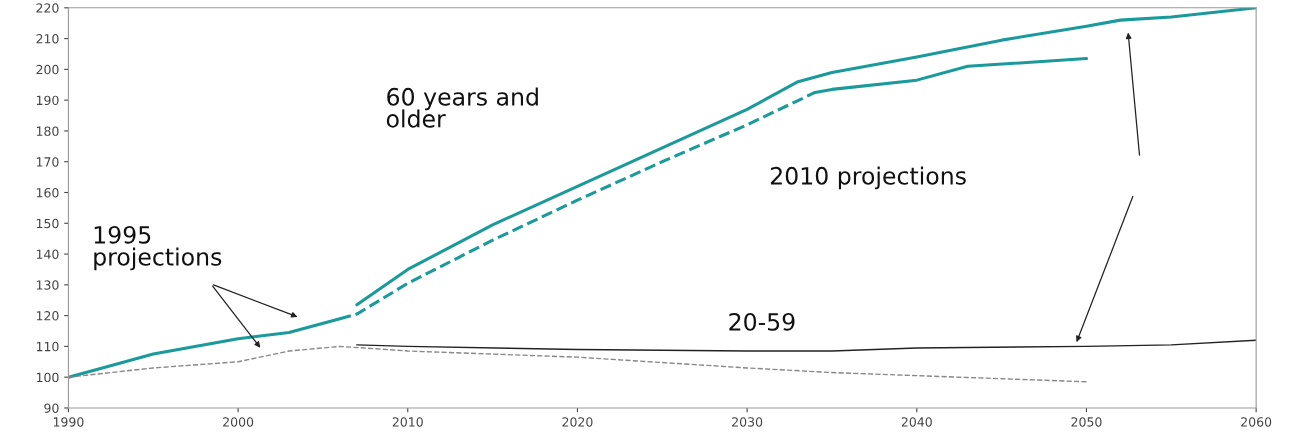 Image resolution: width=1291 pixels, height=434 pixels. Describe the element at coordinates (916, 422) in the screenshot. I see `x-tick-label: 2040` at that location.